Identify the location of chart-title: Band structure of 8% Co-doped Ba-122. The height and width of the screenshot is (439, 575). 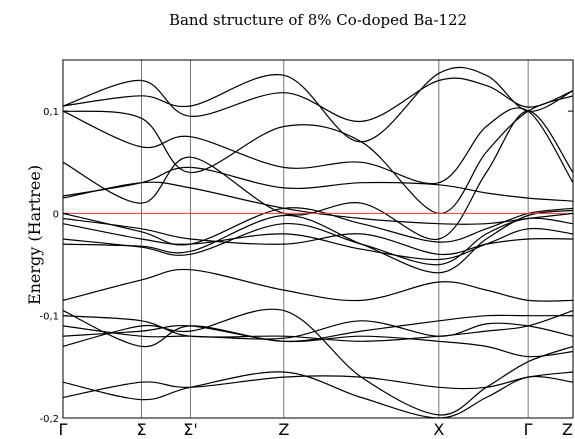
(318, 20).